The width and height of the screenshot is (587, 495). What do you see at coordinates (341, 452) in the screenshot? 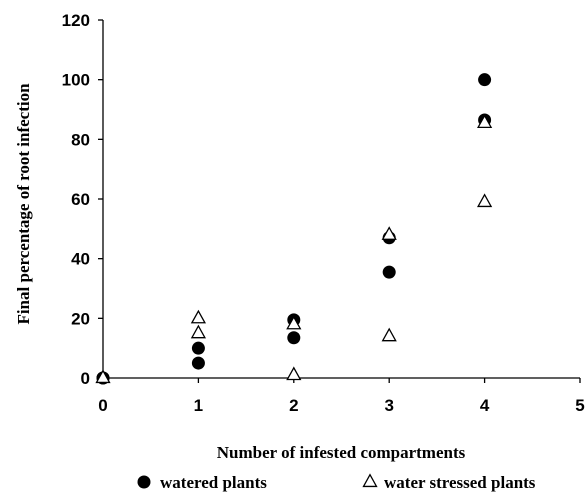
I see `x-axis-title: Number of infested compartments` at bounding box center [341, 452].